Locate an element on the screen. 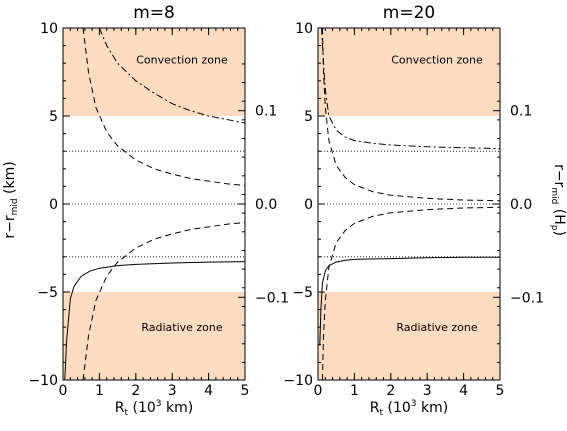 Image resolution: width=567 pixels, height=431 pixels. x-axis-title-right-panel: Rt (103 km) is located at coordinates (409, 408).